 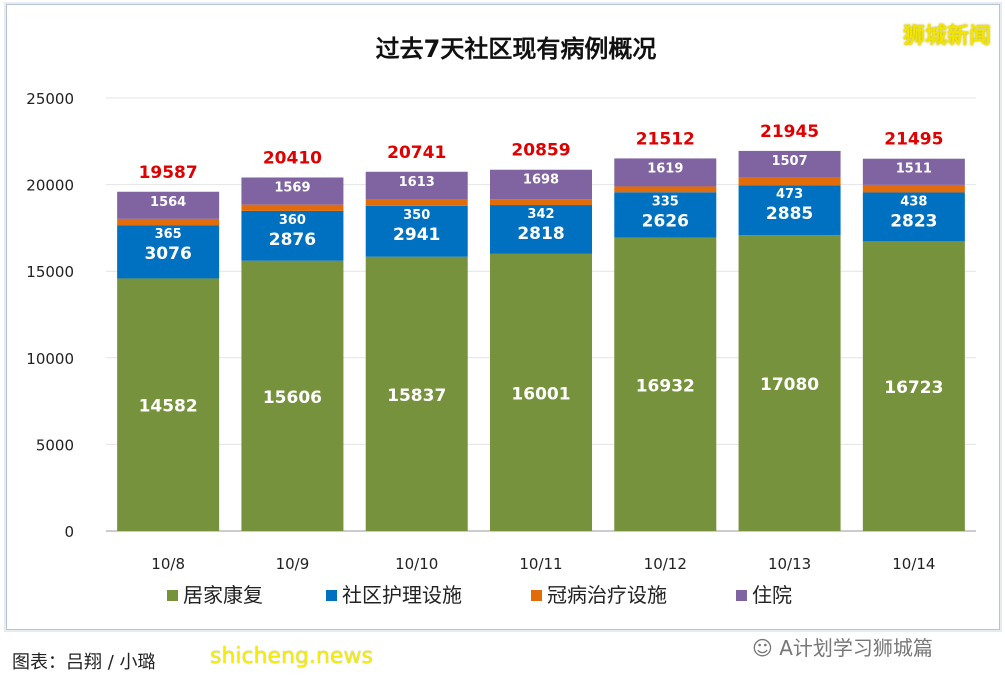 What do you see at coordinates (540, 564) in the screenshot?
I see `x-tick-label: 10/11` at bounding box center [540, 564].